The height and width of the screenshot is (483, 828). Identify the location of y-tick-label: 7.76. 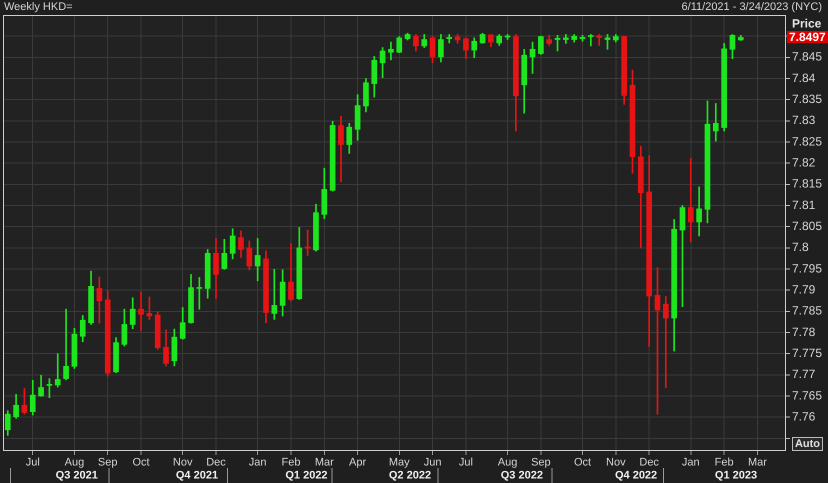
(804, 416).